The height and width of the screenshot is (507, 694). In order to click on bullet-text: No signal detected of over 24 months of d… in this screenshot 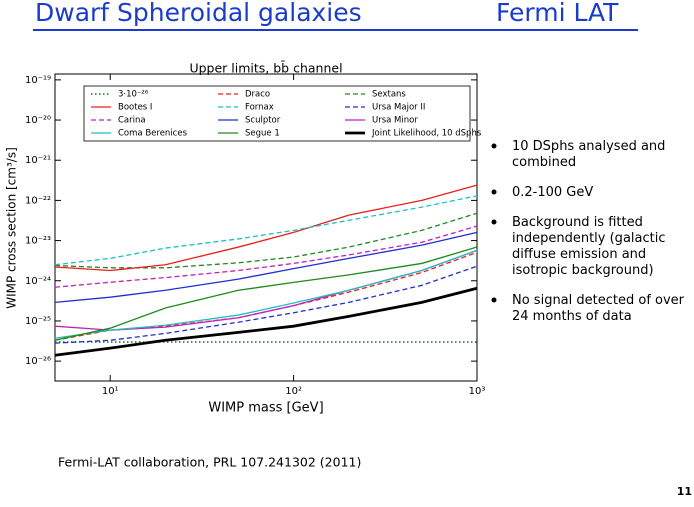, I will do `click(598, 308)`.